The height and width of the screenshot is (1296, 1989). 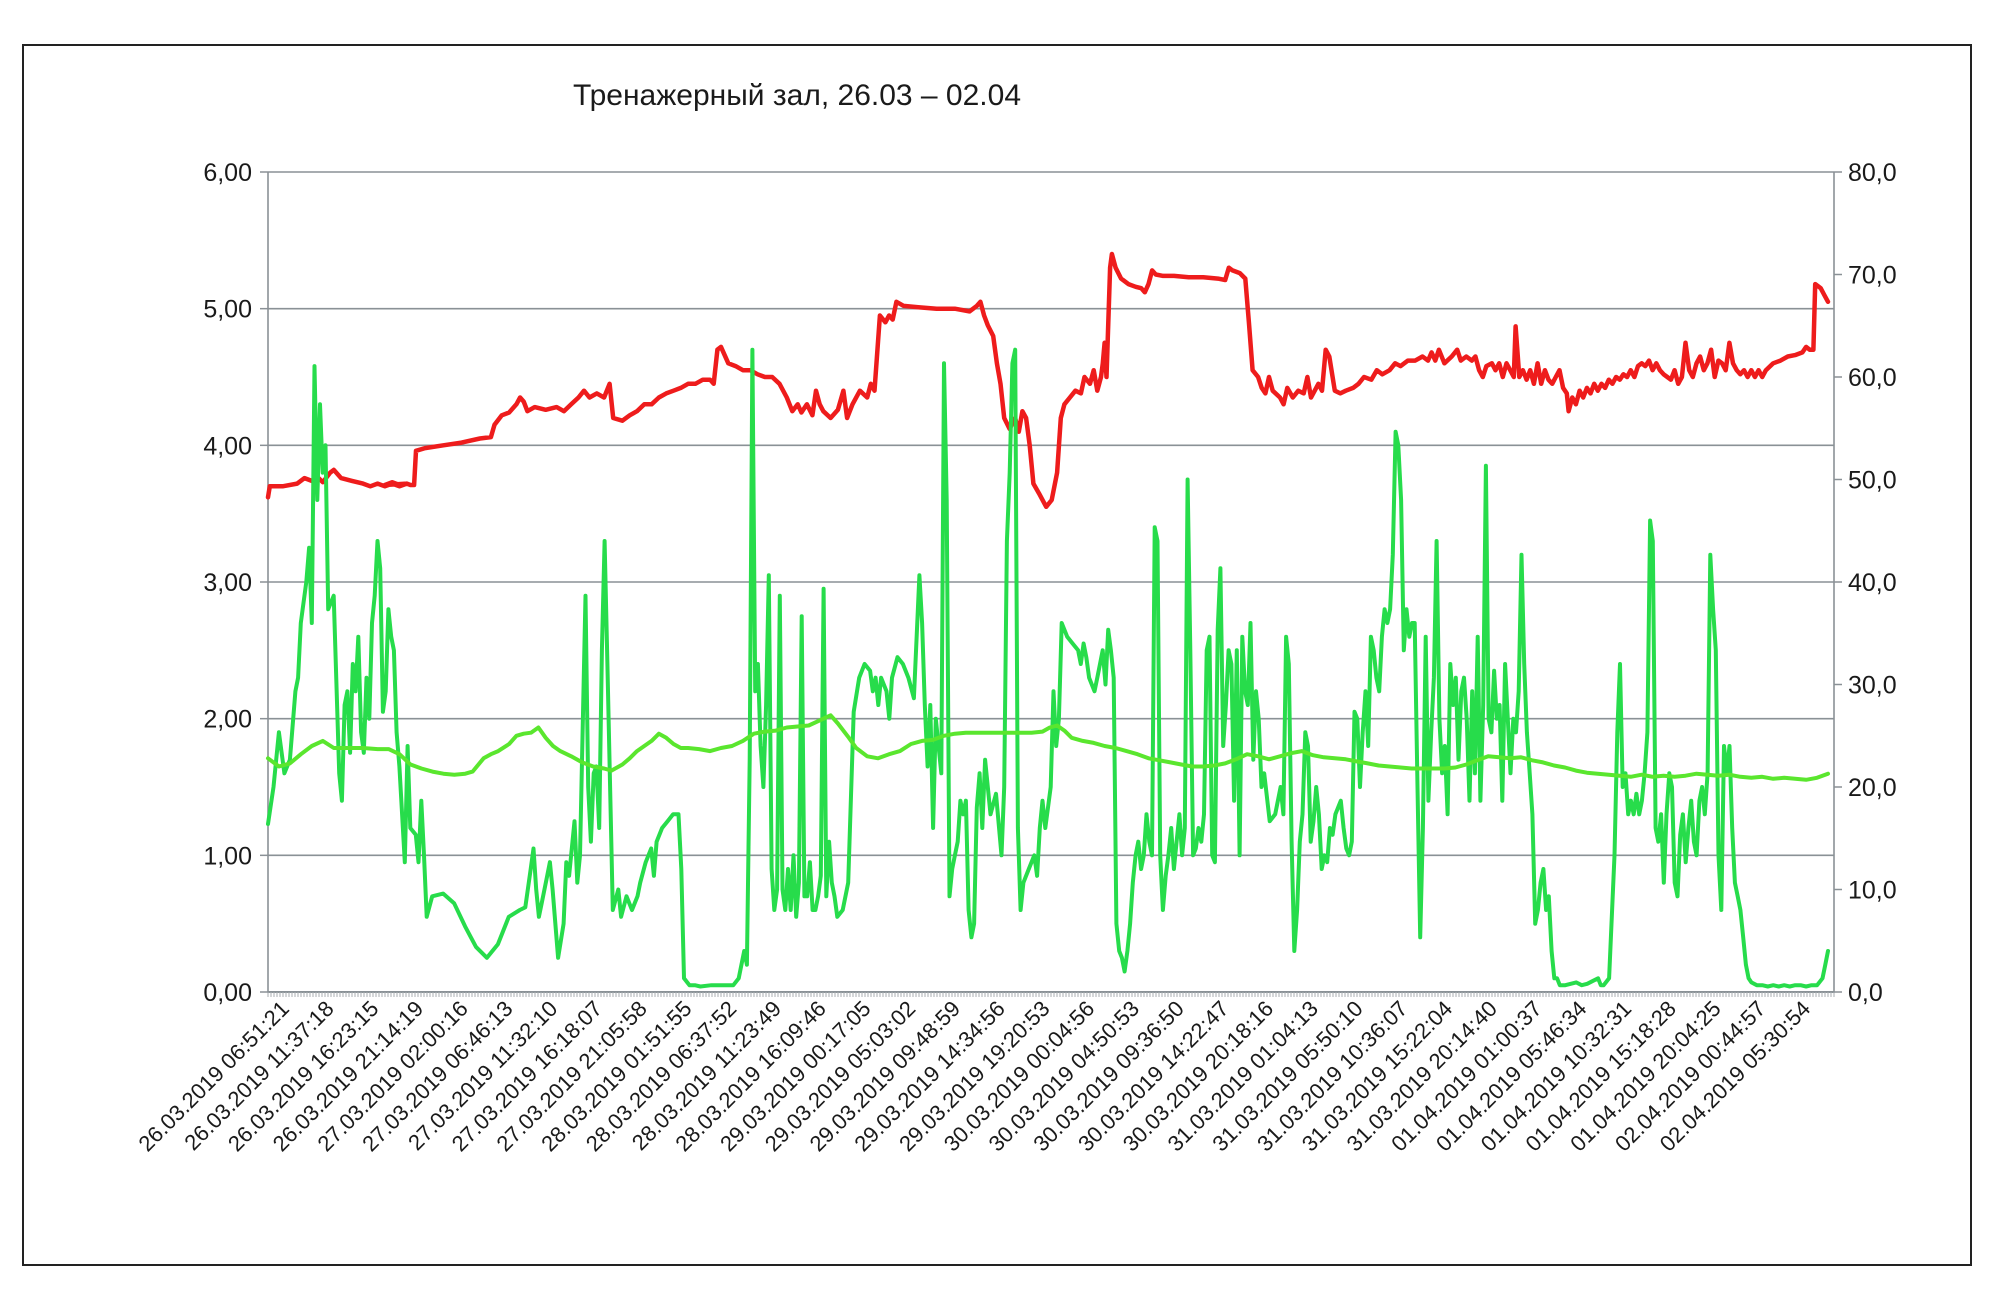 I want to click on left-tick-label: 6,00, so click(x=227, y=173).